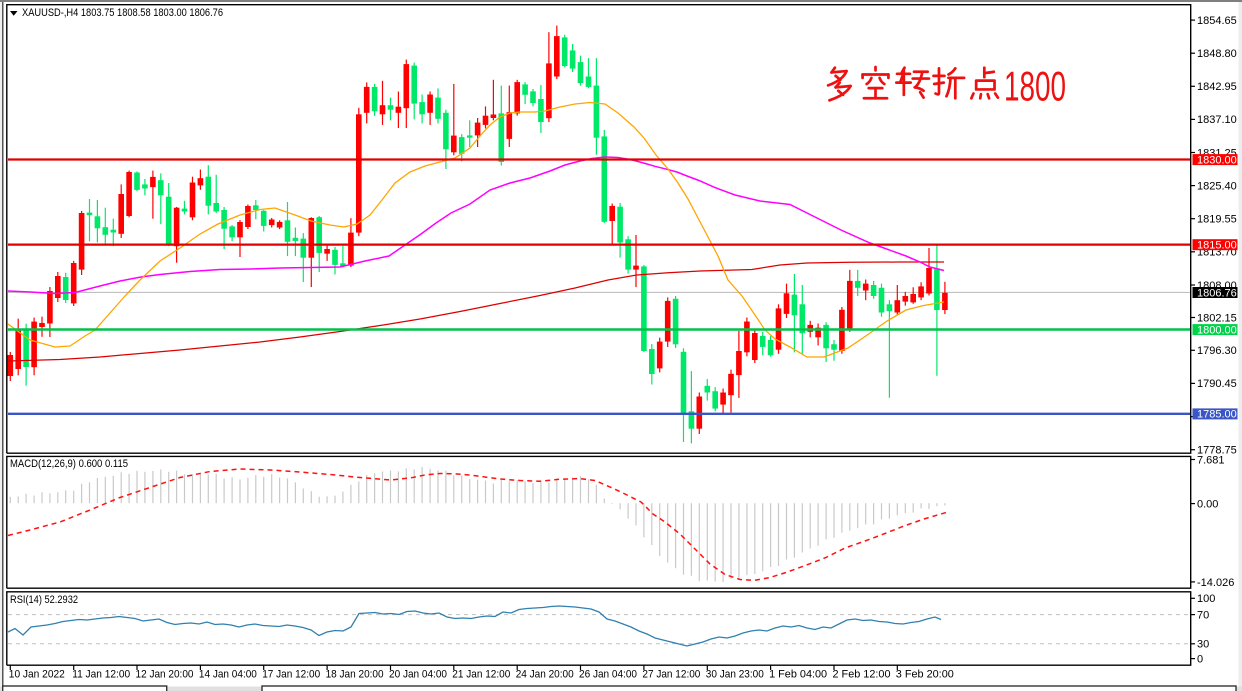 This screenshot has height=691, width=1242. What do you see at coordinates (545, 675) in the screenshot?
I see `svg-text: 24 Jan 20:00` at bounding box center [545, 675].